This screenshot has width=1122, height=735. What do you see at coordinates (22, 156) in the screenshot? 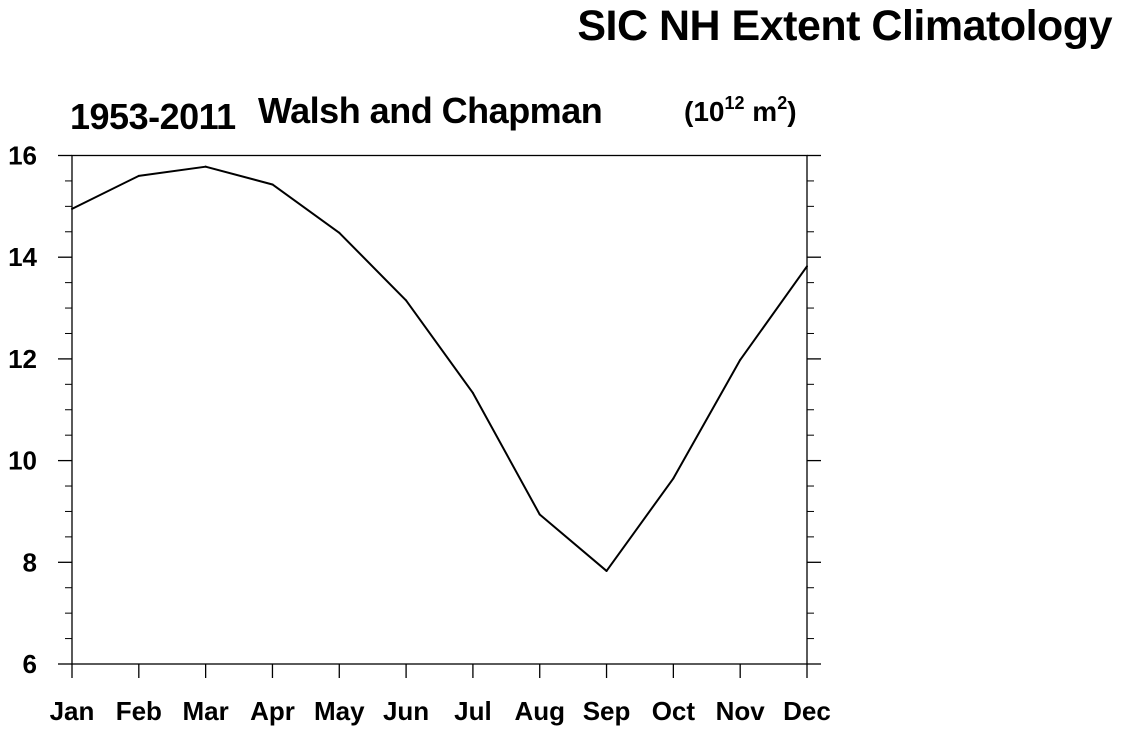
I see `y-tick-label: 16` at bounding box center [22, 156].